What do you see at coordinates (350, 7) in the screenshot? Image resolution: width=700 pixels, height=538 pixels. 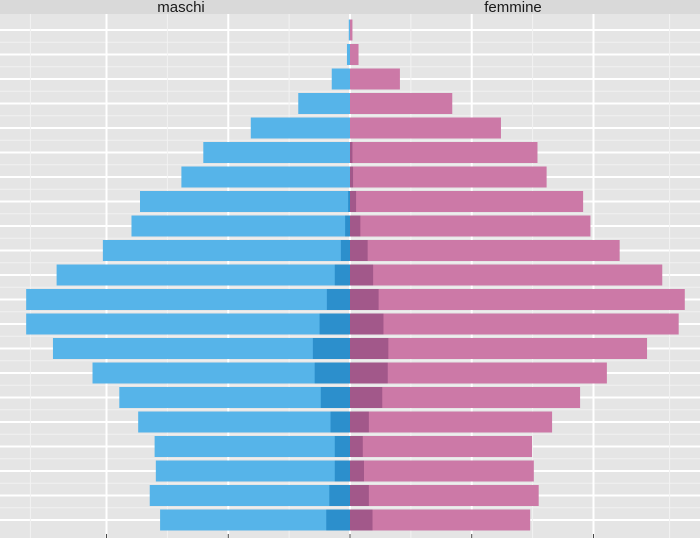 I see `facet-strip` at bounding box center [350, 7].